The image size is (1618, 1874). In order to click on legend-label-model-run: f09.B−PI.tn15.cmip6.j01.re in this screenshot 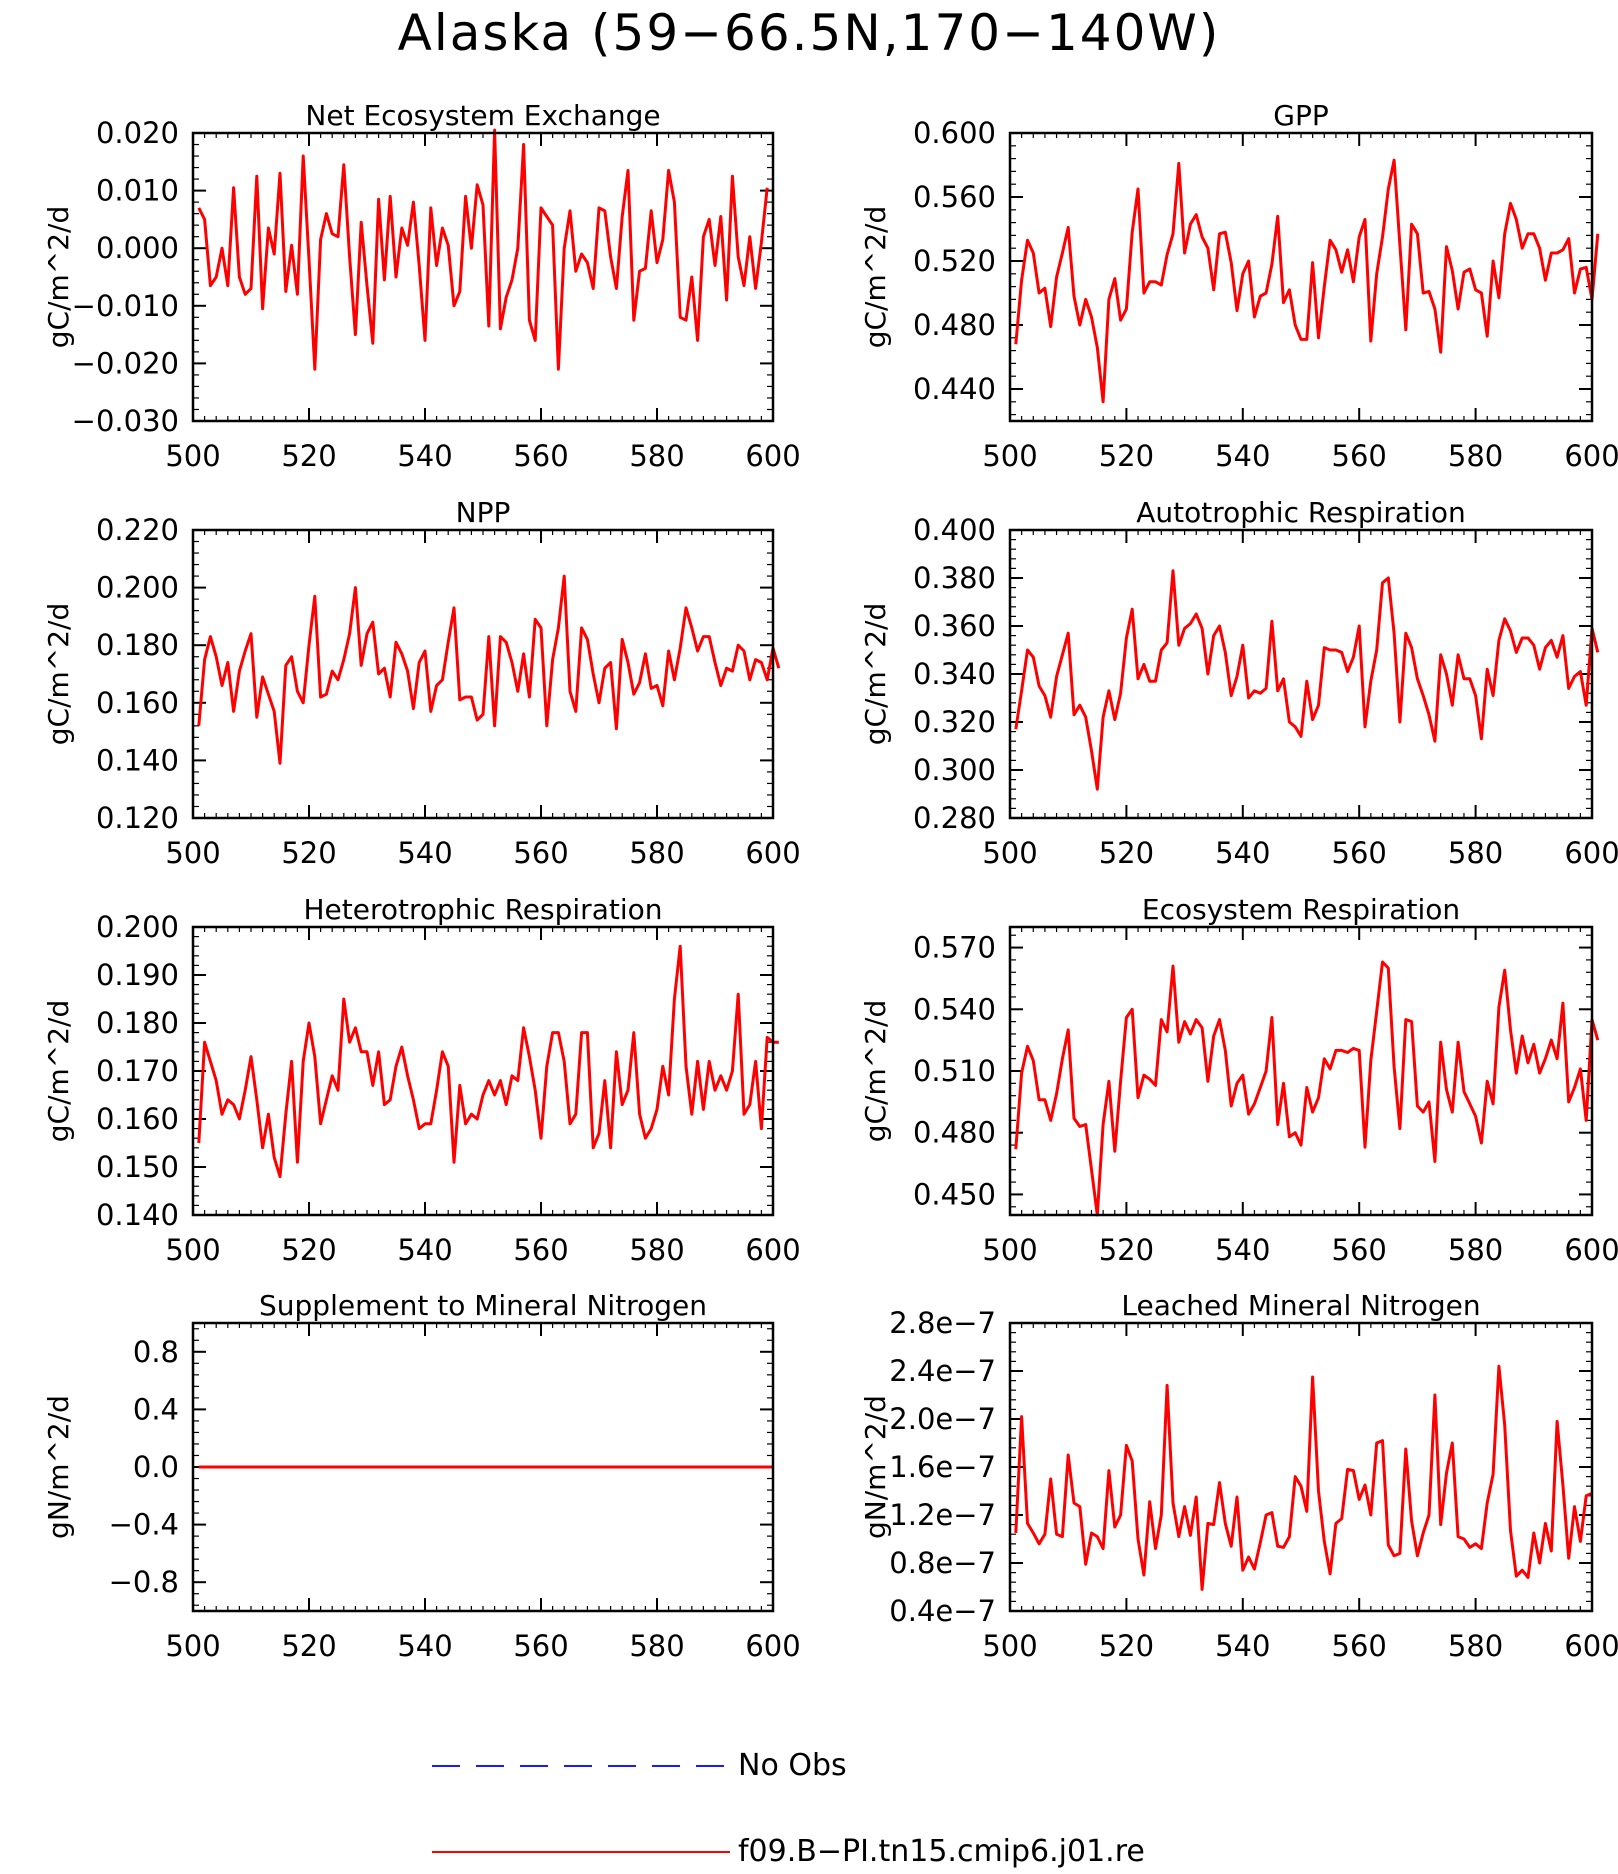, I will do `click(941, 1851)`.